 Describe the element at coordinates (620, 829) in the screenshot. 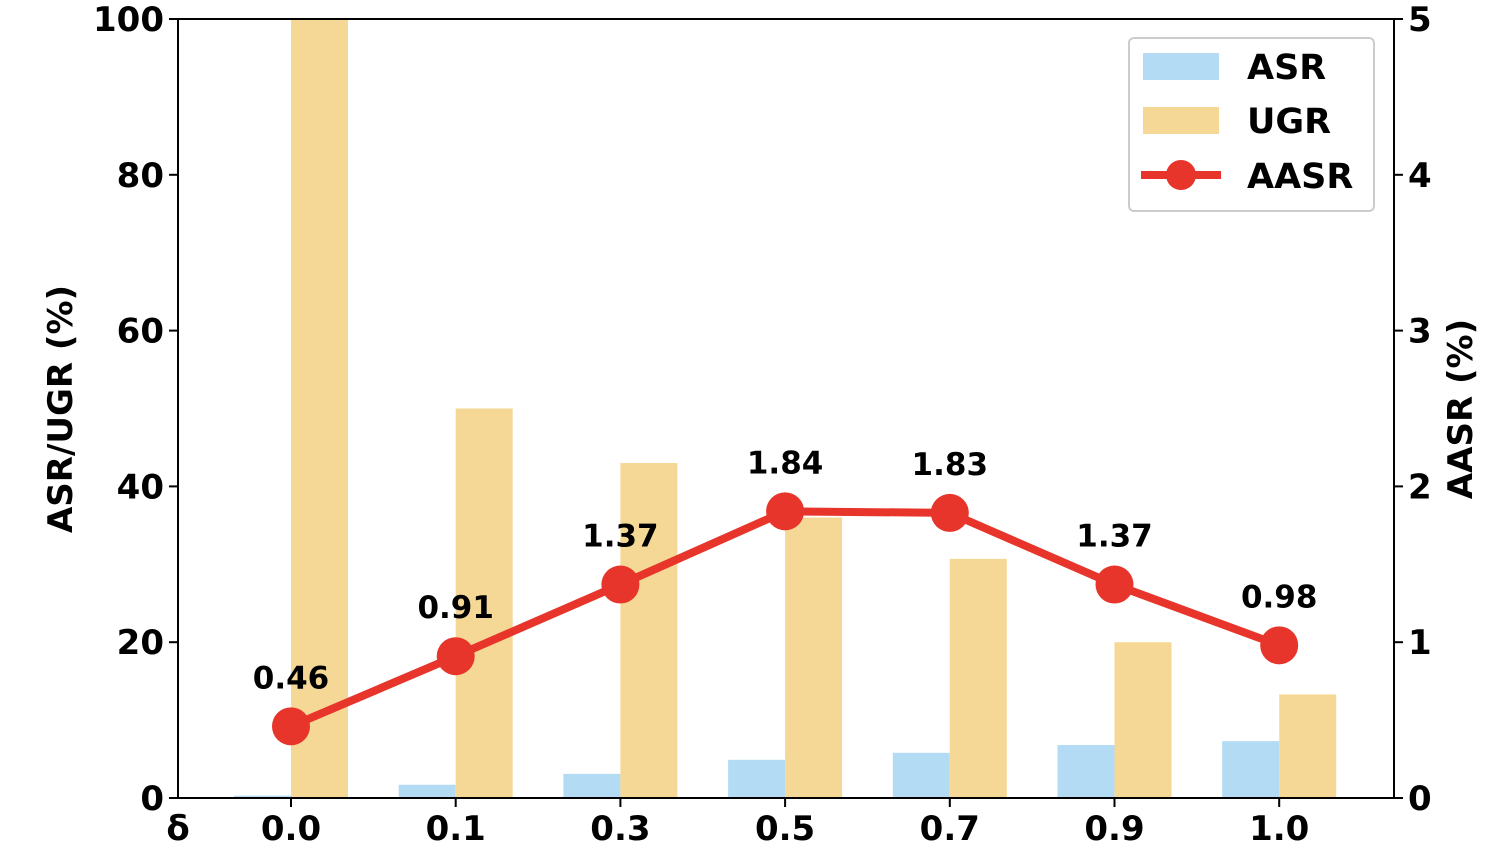

I see `x-tick-label: 0.3` at that location.